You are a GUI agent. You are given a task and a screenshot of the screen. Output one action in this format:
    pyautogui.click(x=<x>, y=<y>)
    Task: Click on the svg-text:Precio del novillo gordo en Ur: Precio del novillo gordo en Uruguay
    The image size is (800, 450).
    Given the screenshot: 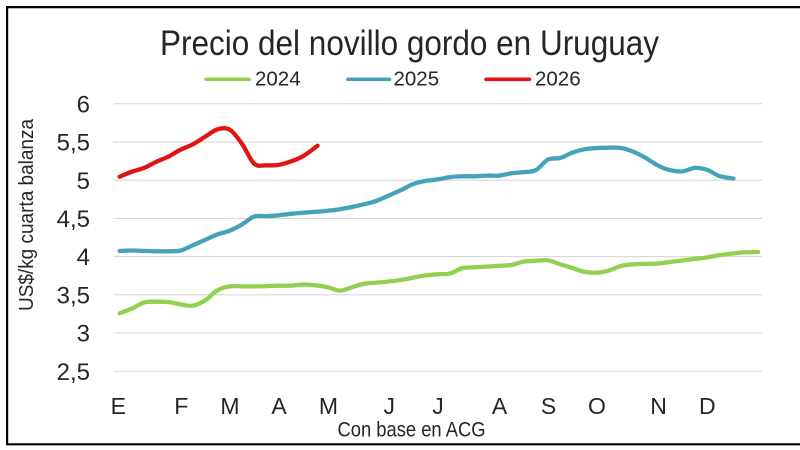 What is the action you would take?
    pyautogui.click(x=409, y=43)
    